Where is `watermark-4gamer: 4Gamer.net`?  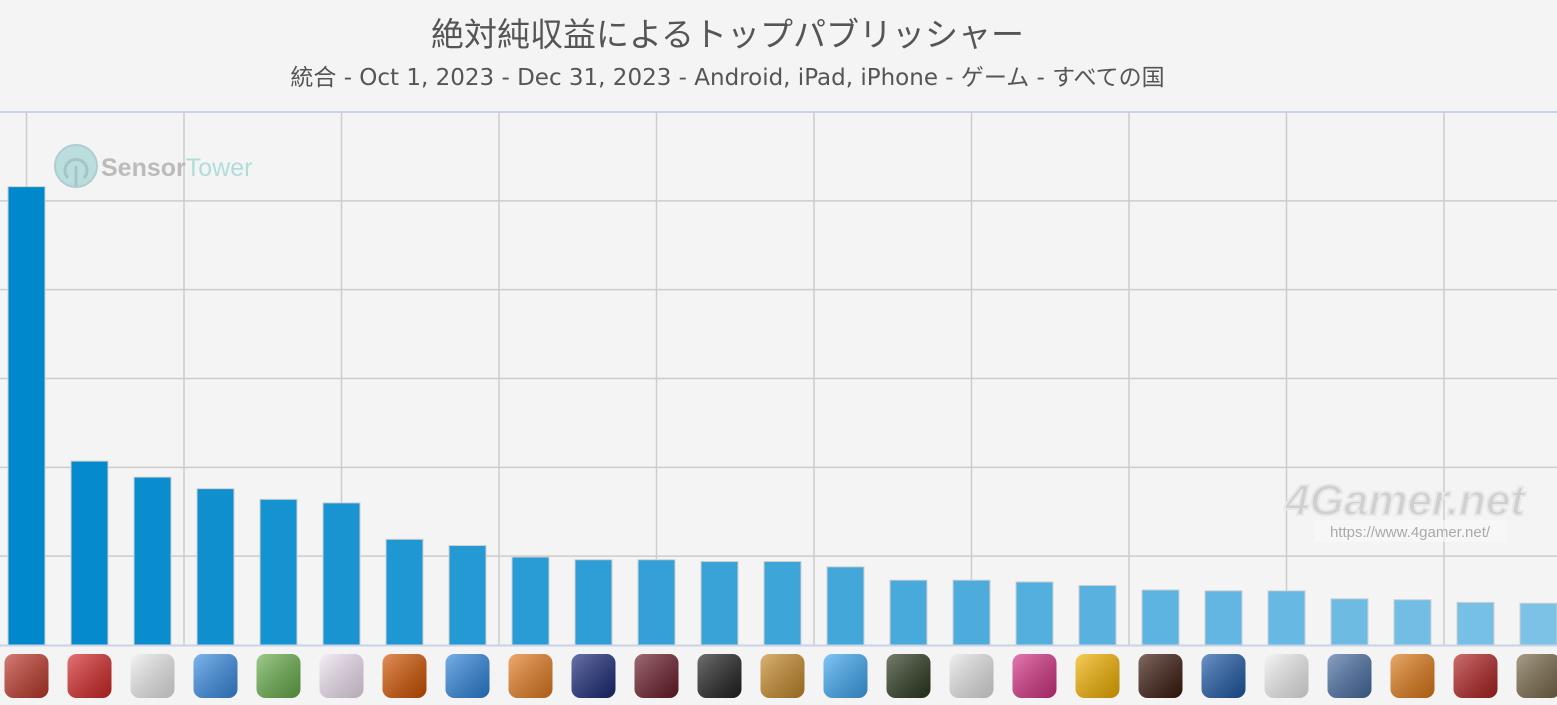 watermark-4gamer: 4Gamer.net is located at coordinates (1405, 500).